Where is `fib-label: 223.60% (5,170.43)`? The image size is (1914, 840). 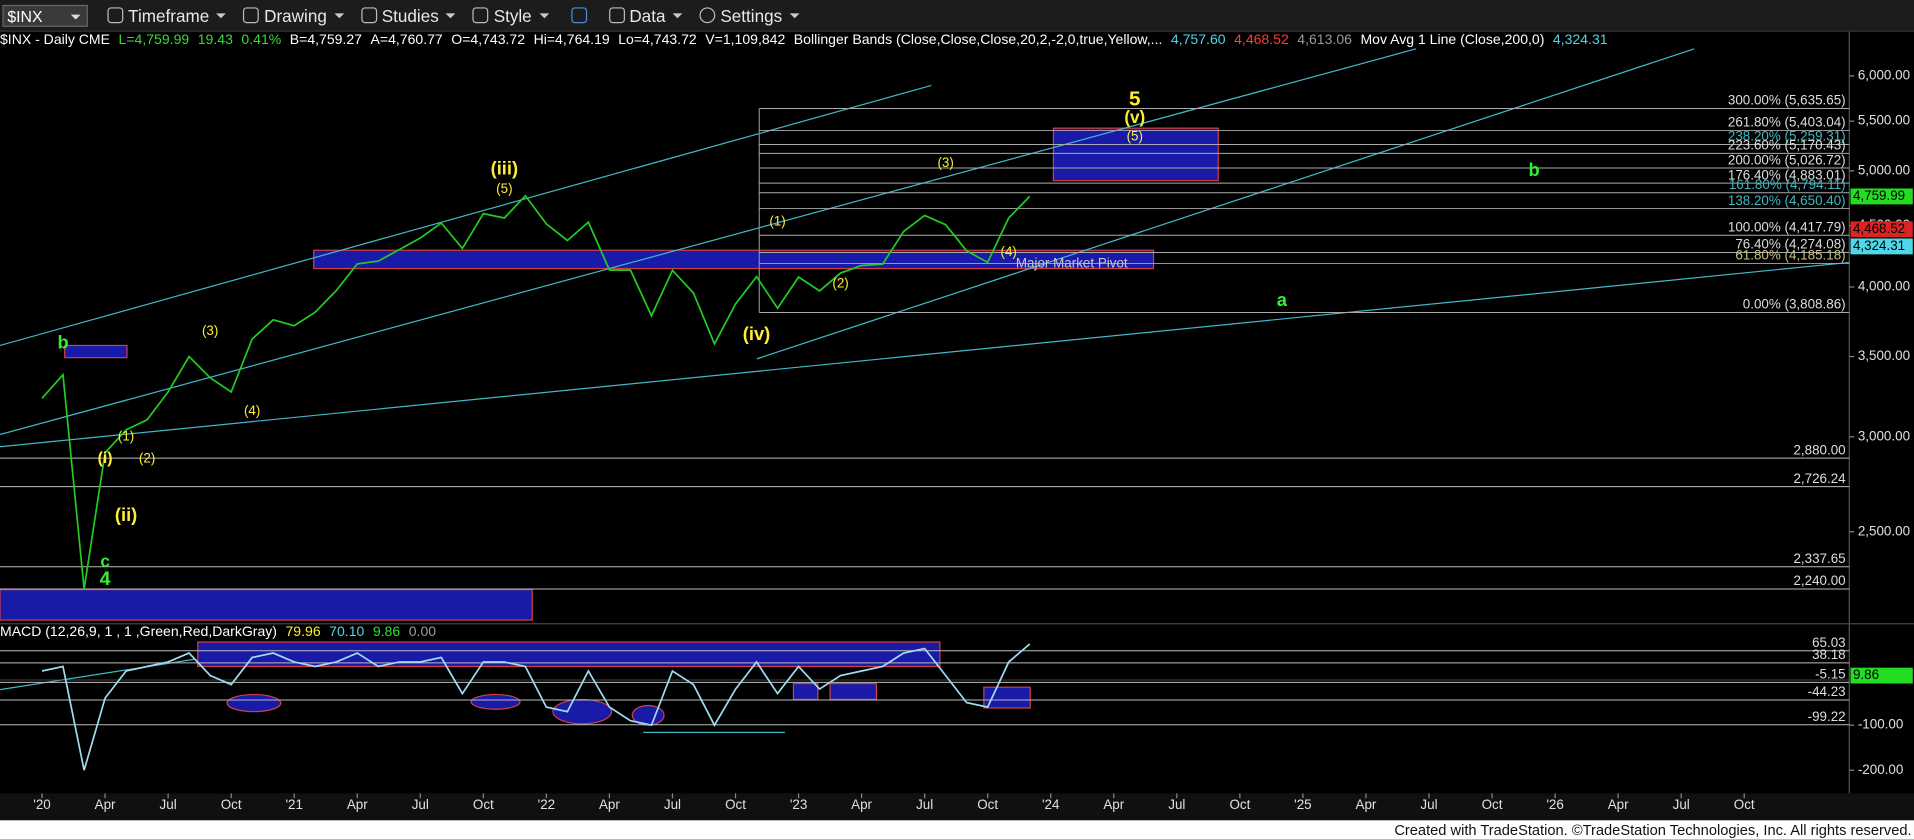 fib-label: 223.60% (5,170.43) is located at coordinates (1787, 145).